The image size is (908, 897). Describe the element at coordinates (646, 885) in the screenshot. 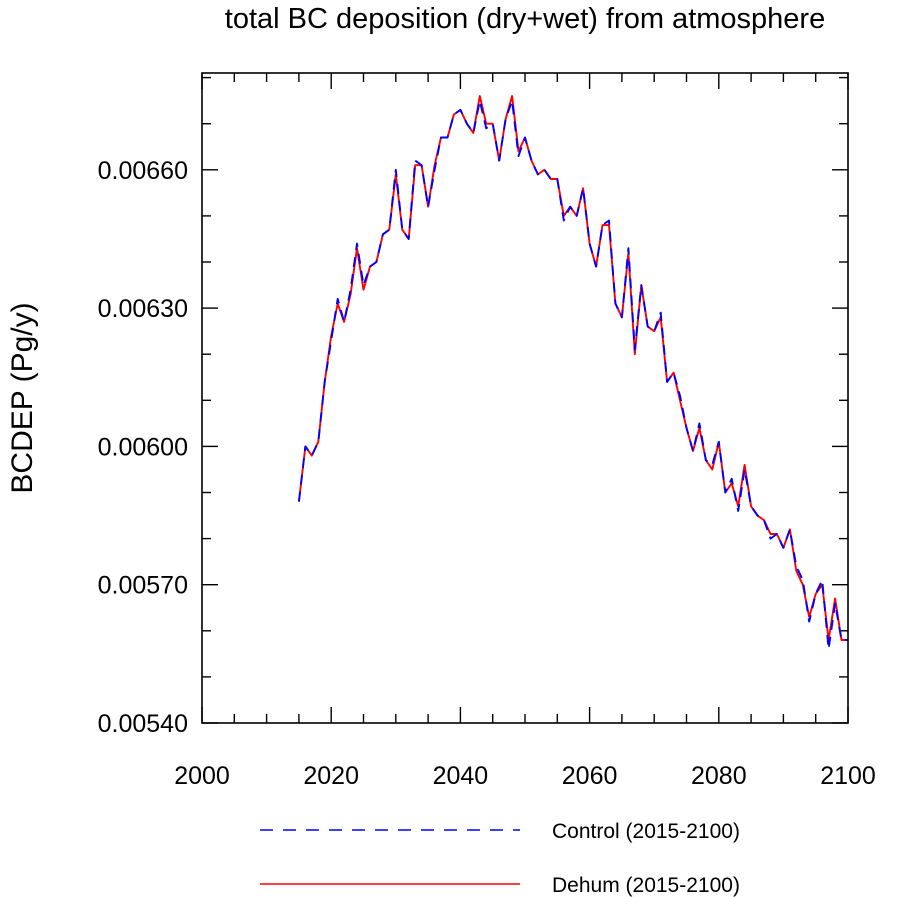

I see `legend-label-dehum: Dehum (2015-2100)` at that location.